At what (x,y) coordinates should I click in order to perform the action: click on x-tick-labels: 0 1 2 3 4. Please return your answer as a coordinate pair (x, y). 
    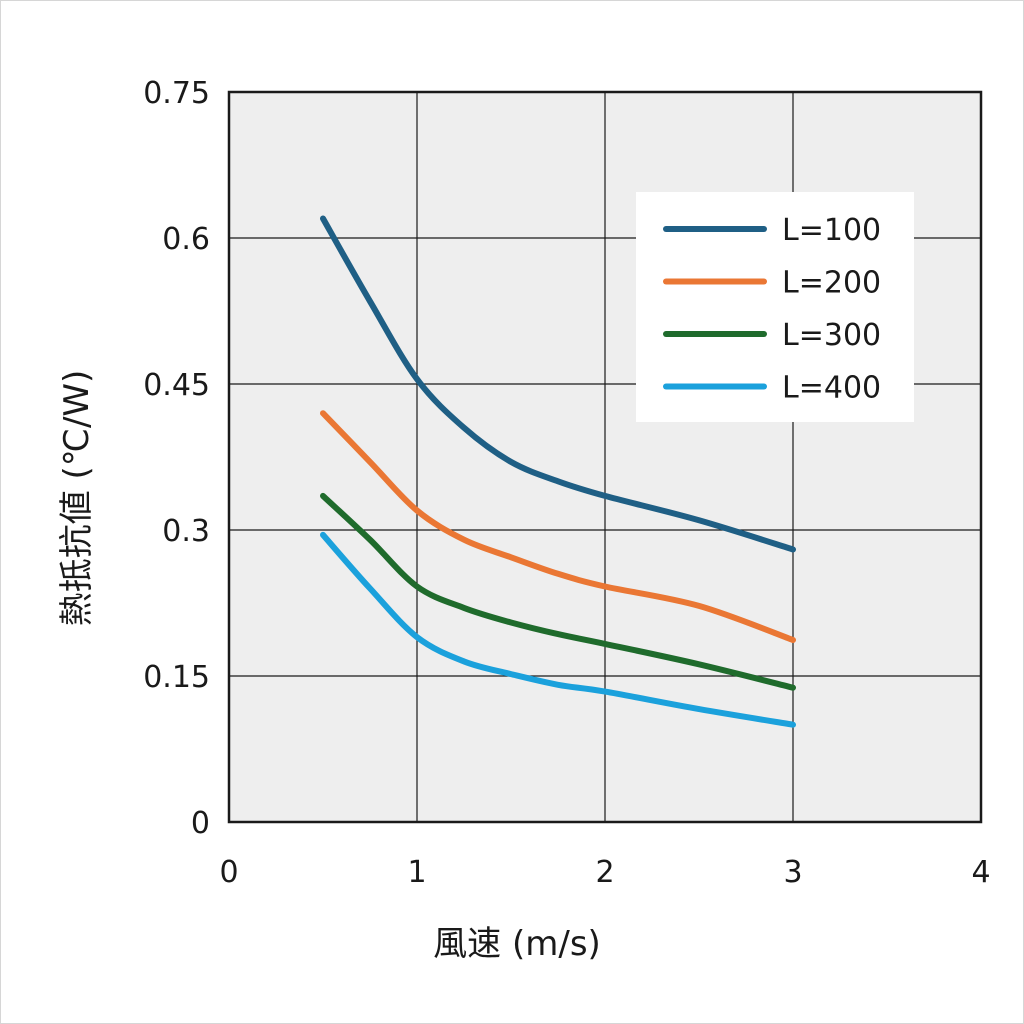
    Looking at the image, I should click on (604, 872).